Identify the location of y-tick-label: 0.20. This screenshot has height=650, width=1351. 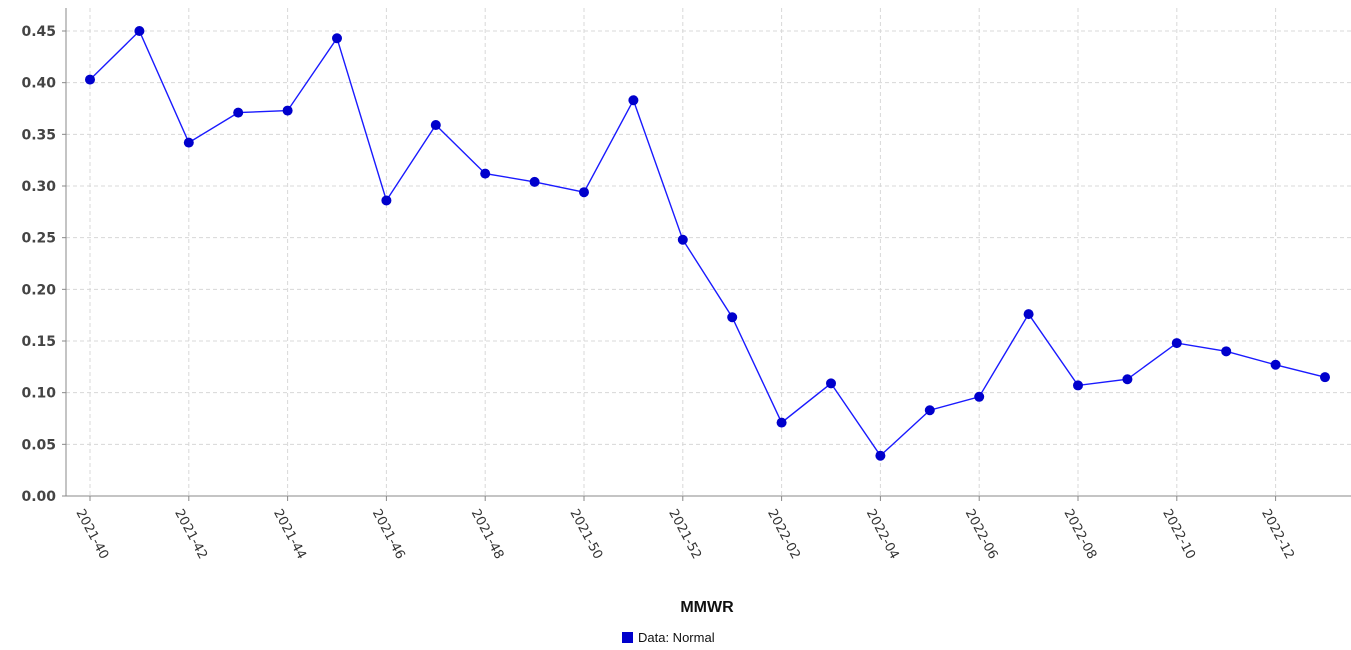
(38, 290).